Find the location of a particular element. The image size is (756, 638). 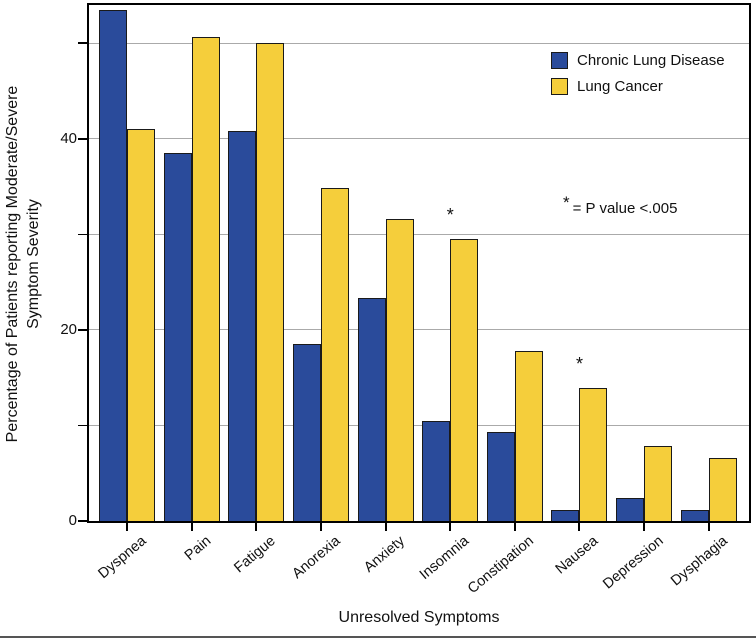

x-label-dysphagia: Dysphagia is located at coordinates (699, 561).